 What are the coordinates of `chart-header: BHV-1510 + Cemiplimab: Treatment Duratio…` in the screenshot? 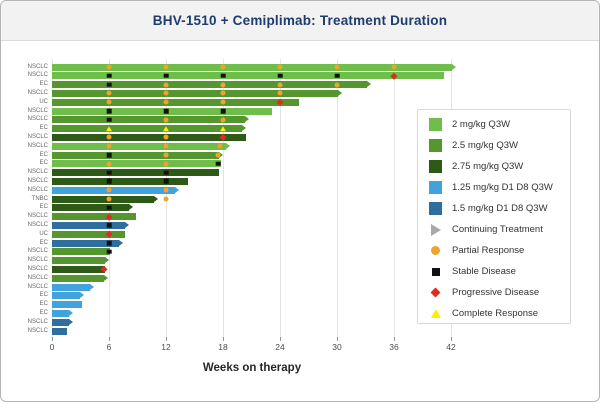 It's located at (300, 21).